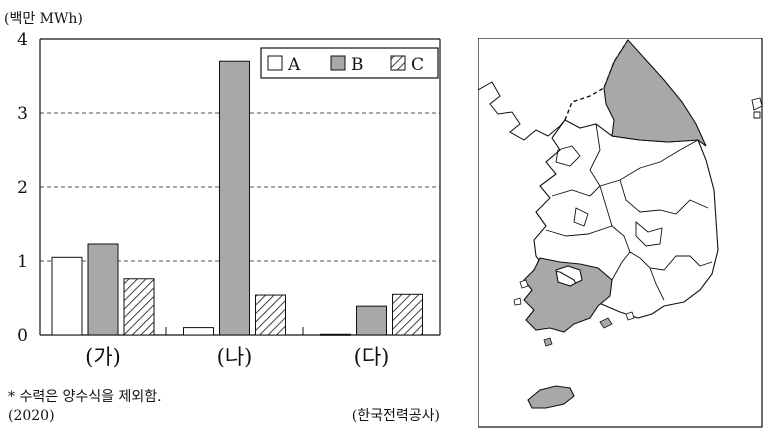 The image size is (763, 429). What do you see at coordinates (372, 357) in the screenshot?
I see `category-label: (다)` at bounding box center [372, 357].